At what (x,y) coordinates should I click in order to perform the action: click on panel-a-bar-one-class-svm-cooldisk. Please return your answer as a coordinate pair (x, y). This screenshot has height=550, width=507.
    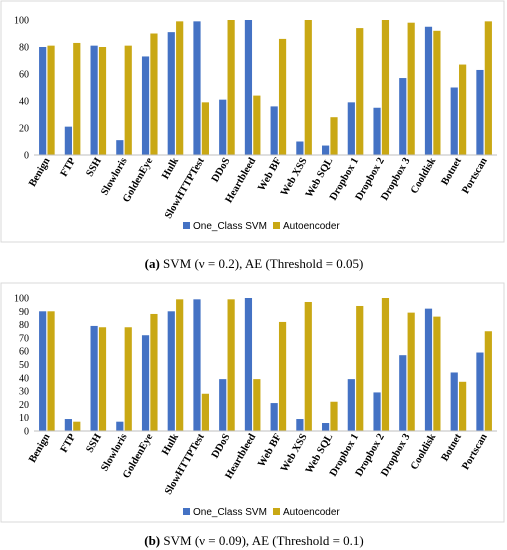
    Looking at the image, I should click on (428, 90).